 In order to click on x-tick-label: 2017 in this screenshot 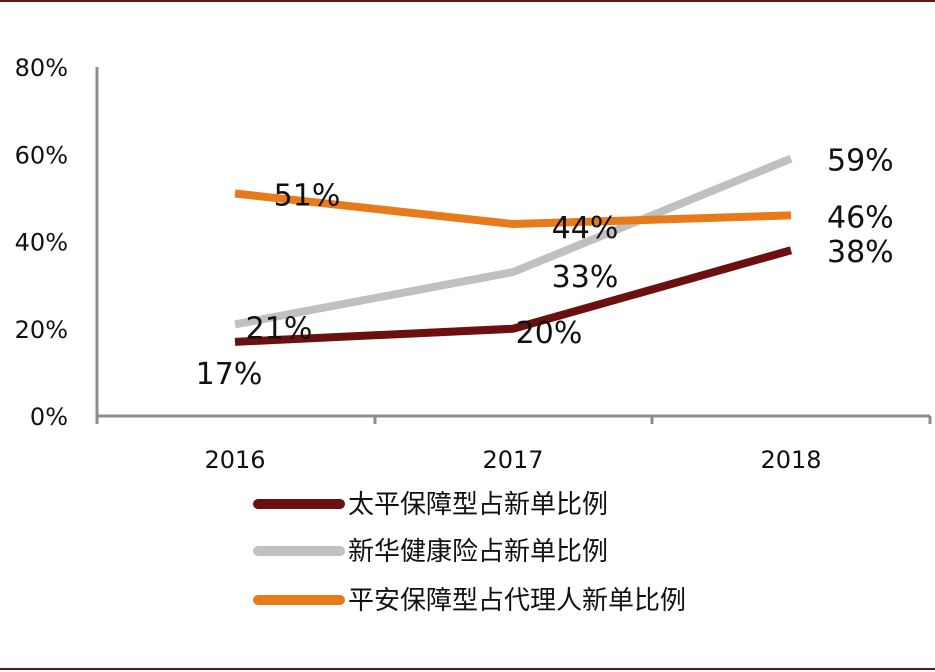, I will do `click(512, 460)`.